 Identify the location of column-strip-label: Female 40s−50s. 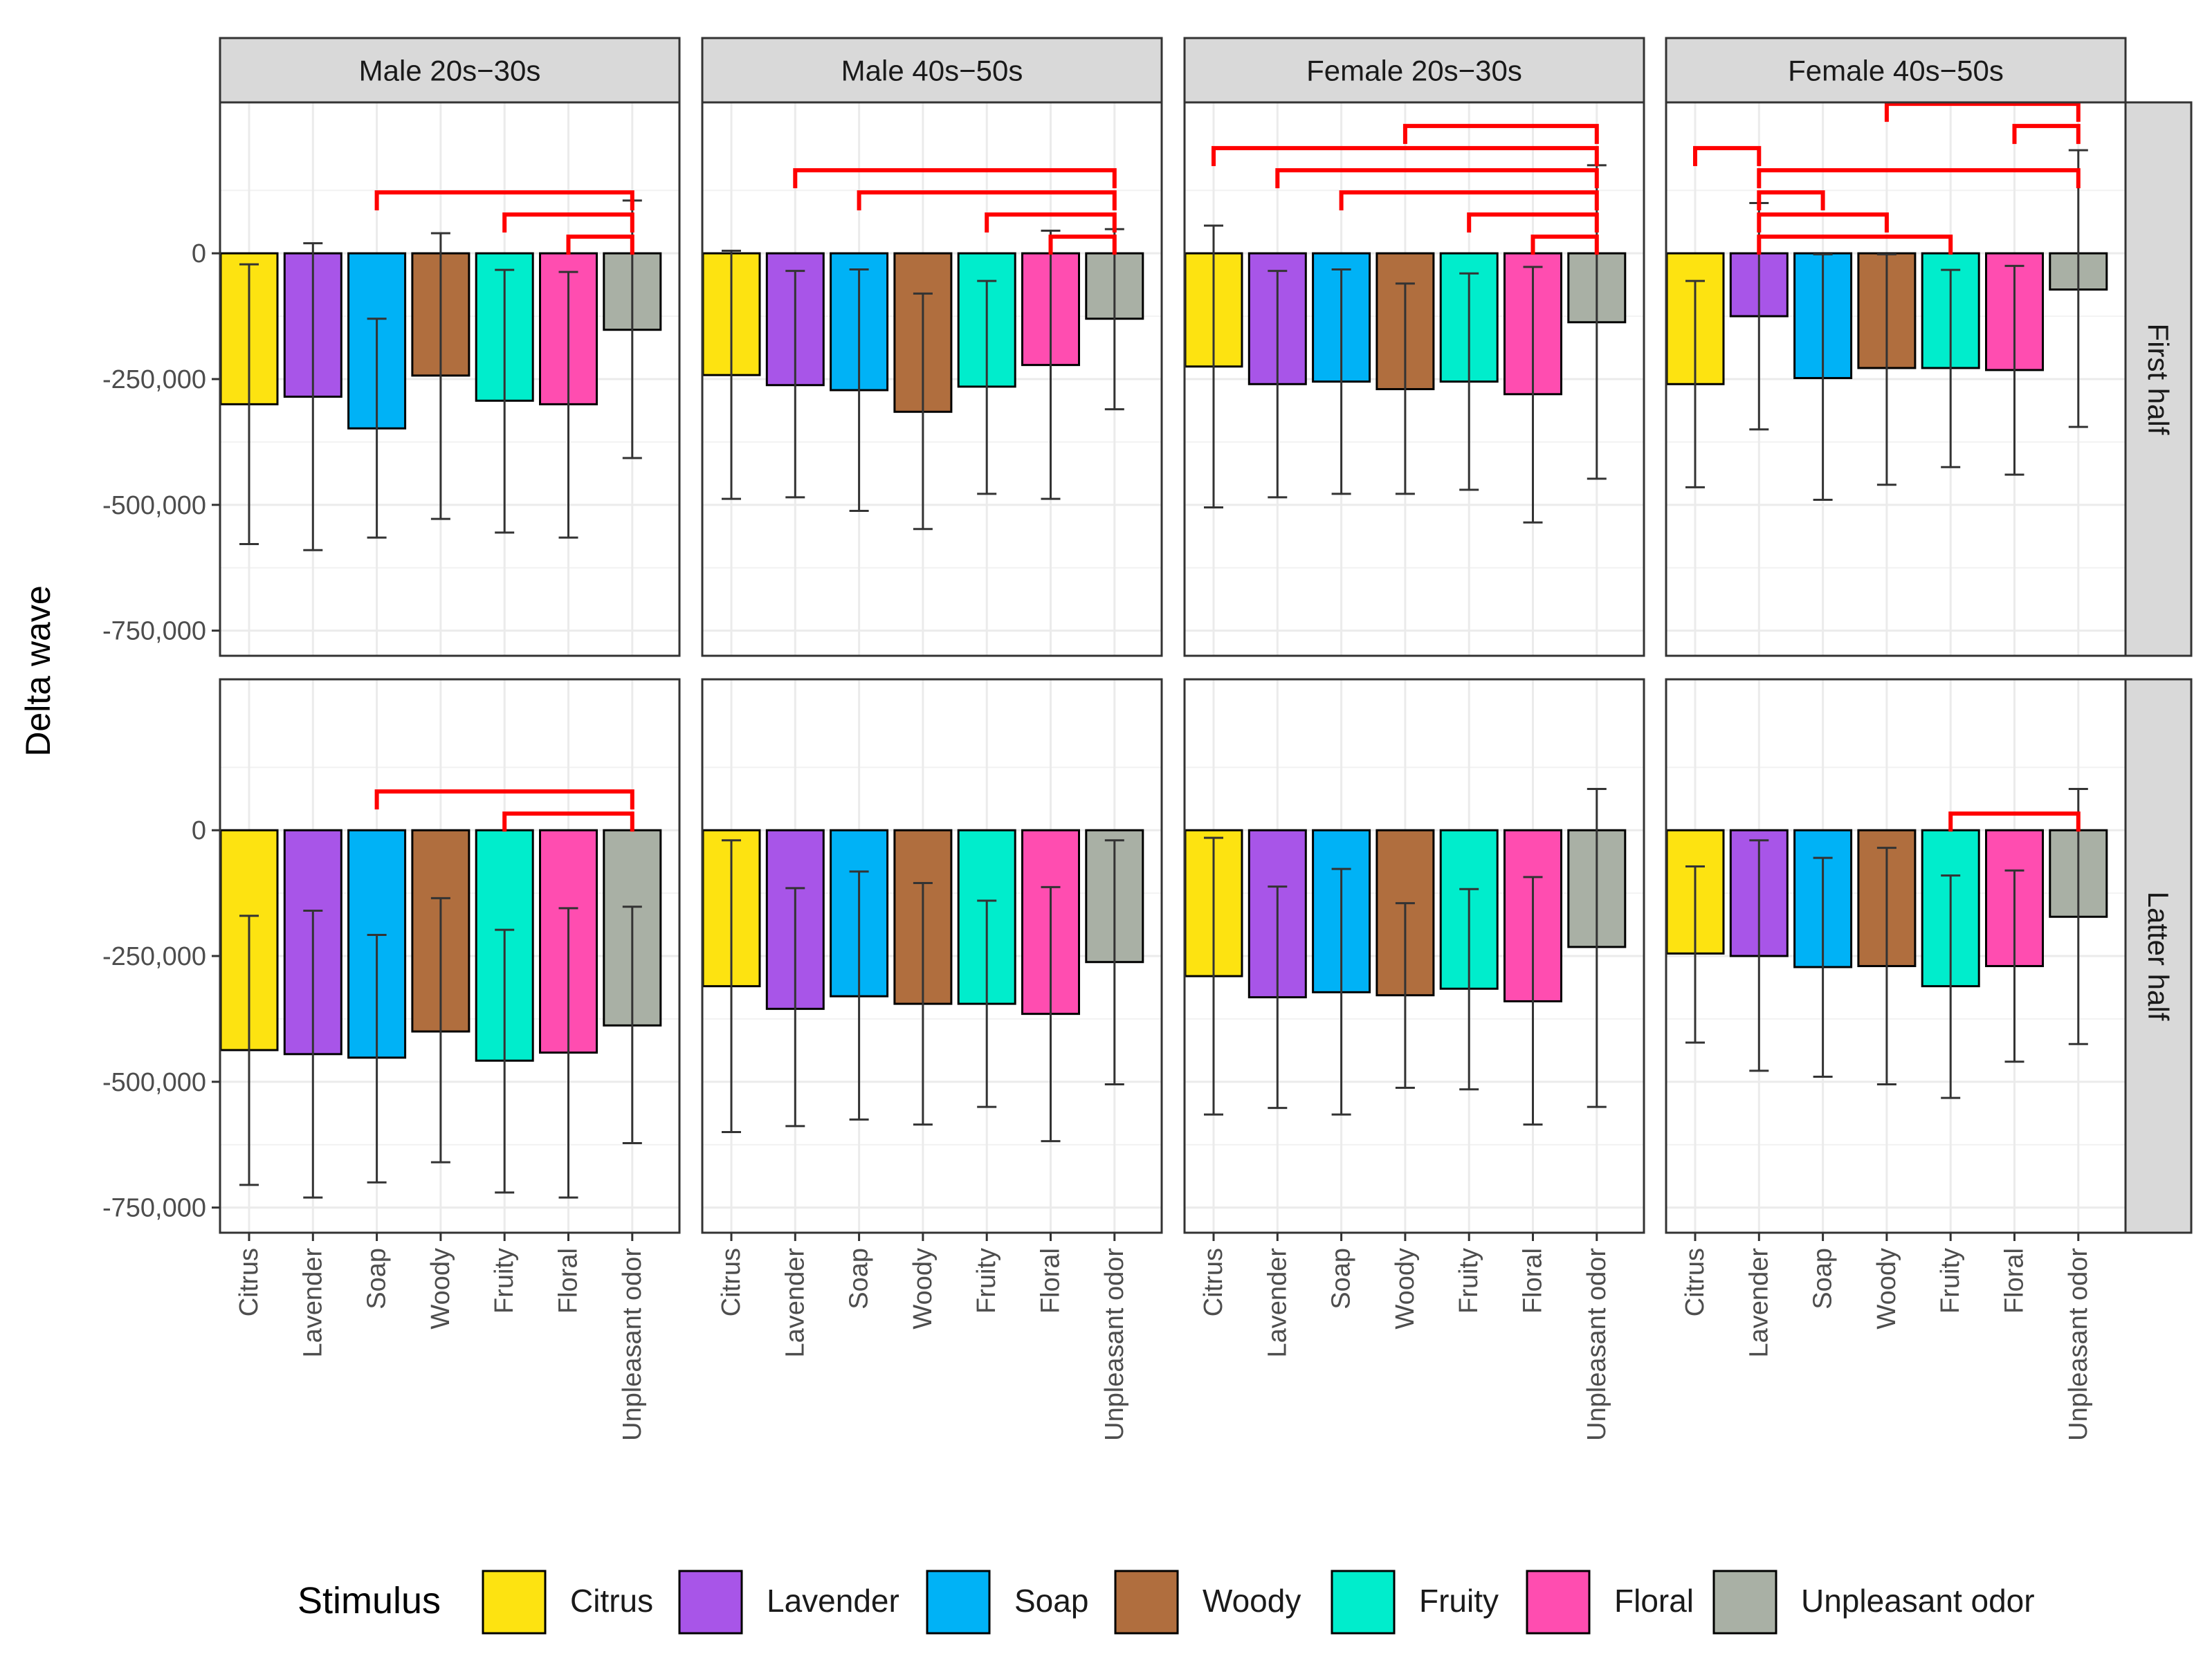
(1896, 71).